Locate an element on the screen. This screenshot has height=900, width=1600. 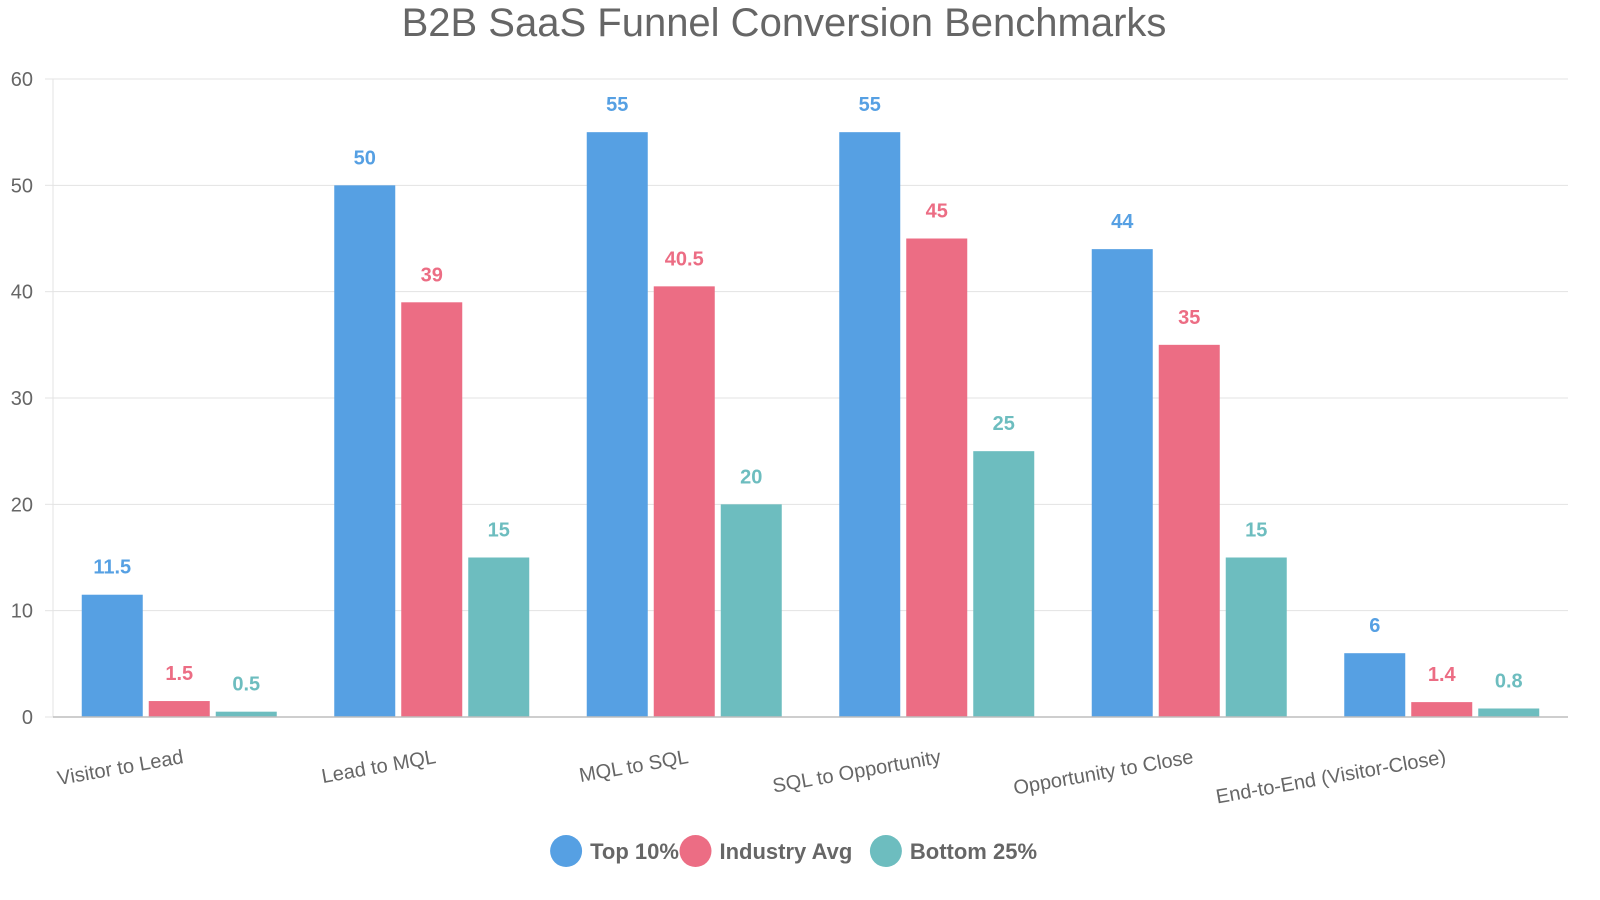
data-label: 25 is located at coordinates (1004, 424).